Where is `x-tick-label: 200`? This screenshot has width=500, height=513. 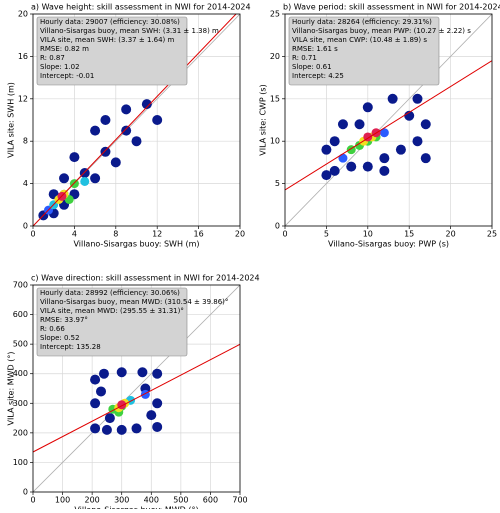
x-tick-label: 200 is located at coordinates (92, 500).